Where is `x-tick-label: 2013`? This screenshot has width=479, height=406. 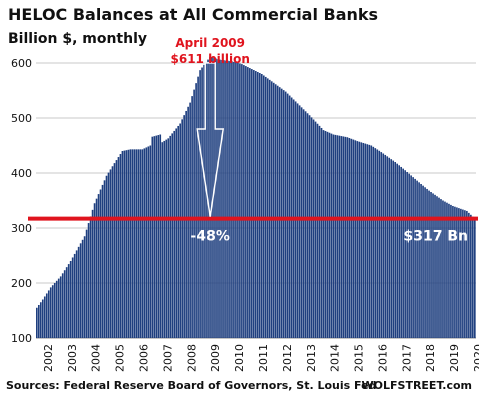 x-tick-label: 2013 is located at coordinates (311, 358).